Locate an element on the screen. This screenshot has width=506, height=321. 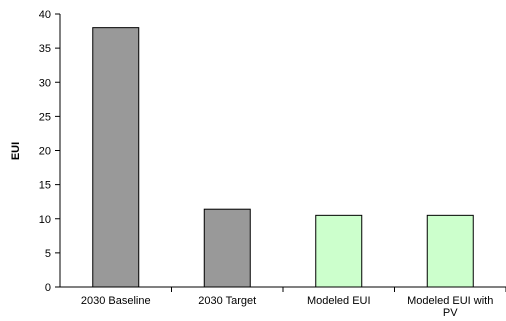
x-tick-label-line: 2030 Target is located at coordinates (227, 301).